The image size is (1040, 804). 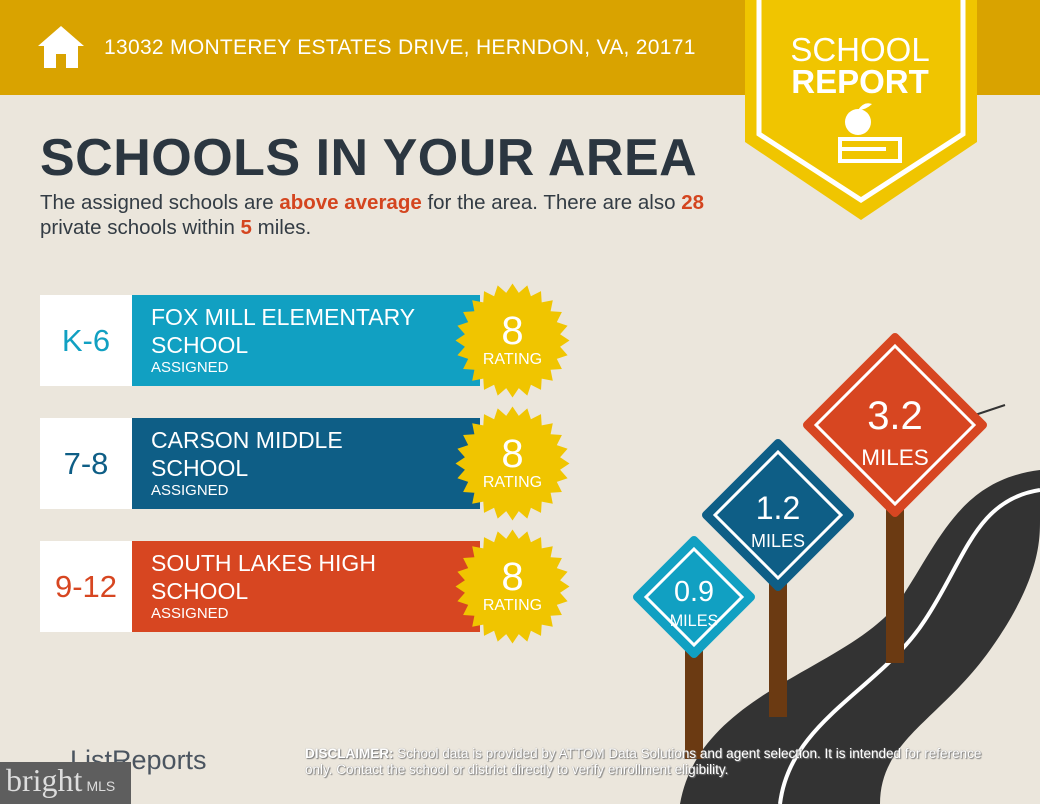 What do you see at coordinates (263, 563) in the screenshot?
I see `school-name: SOUTH LAKES HIGH` at bounding box center [263, 563].